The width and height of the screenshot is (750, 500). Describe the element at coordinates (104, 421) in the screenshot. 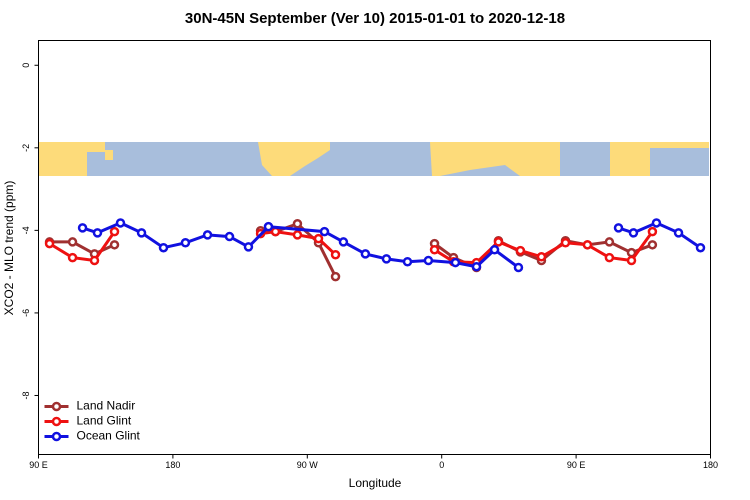

I see `legend-label: Land Glint` at that location.